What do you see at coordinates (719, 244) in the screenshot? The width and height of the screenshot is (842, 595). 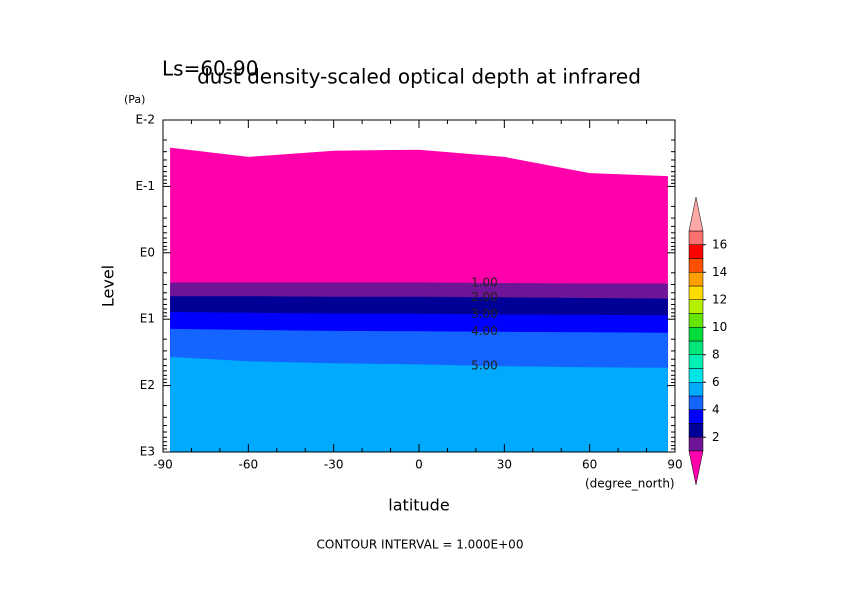 I see `colorbar-label: 16` at bounding box center [719, 244].